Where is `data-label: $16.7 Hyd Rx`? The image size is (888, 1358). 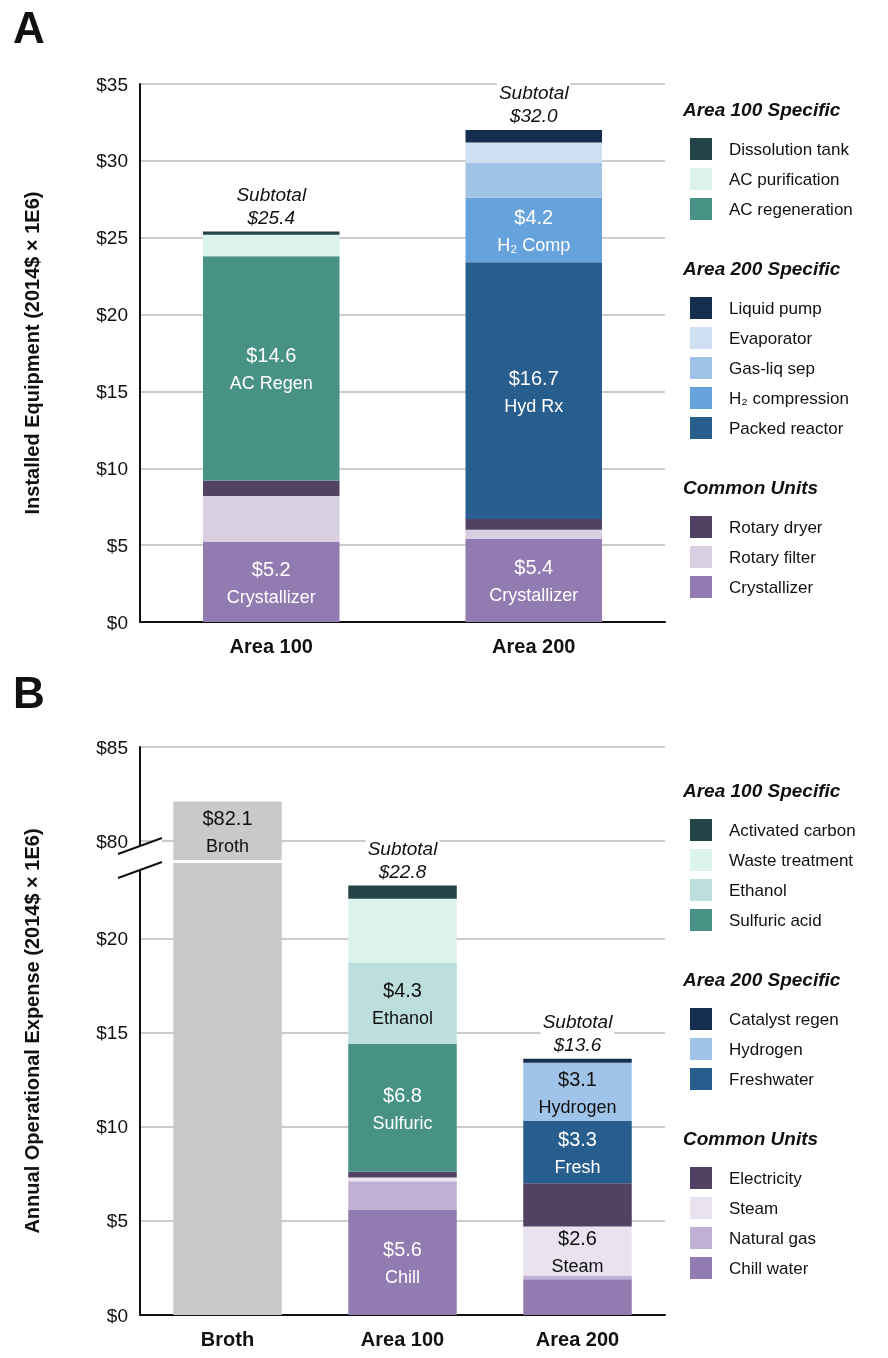
data-label: $16.7 Hyd Rx is located at coordinates (534, 391).